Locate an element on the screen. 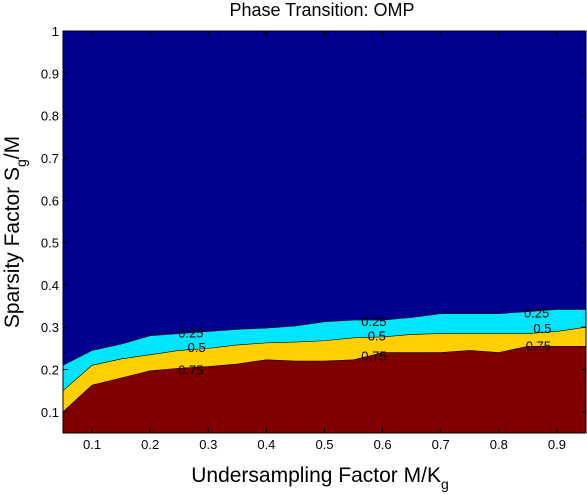  y-tick-label: 0.2 is located at coordinates (50, 370).